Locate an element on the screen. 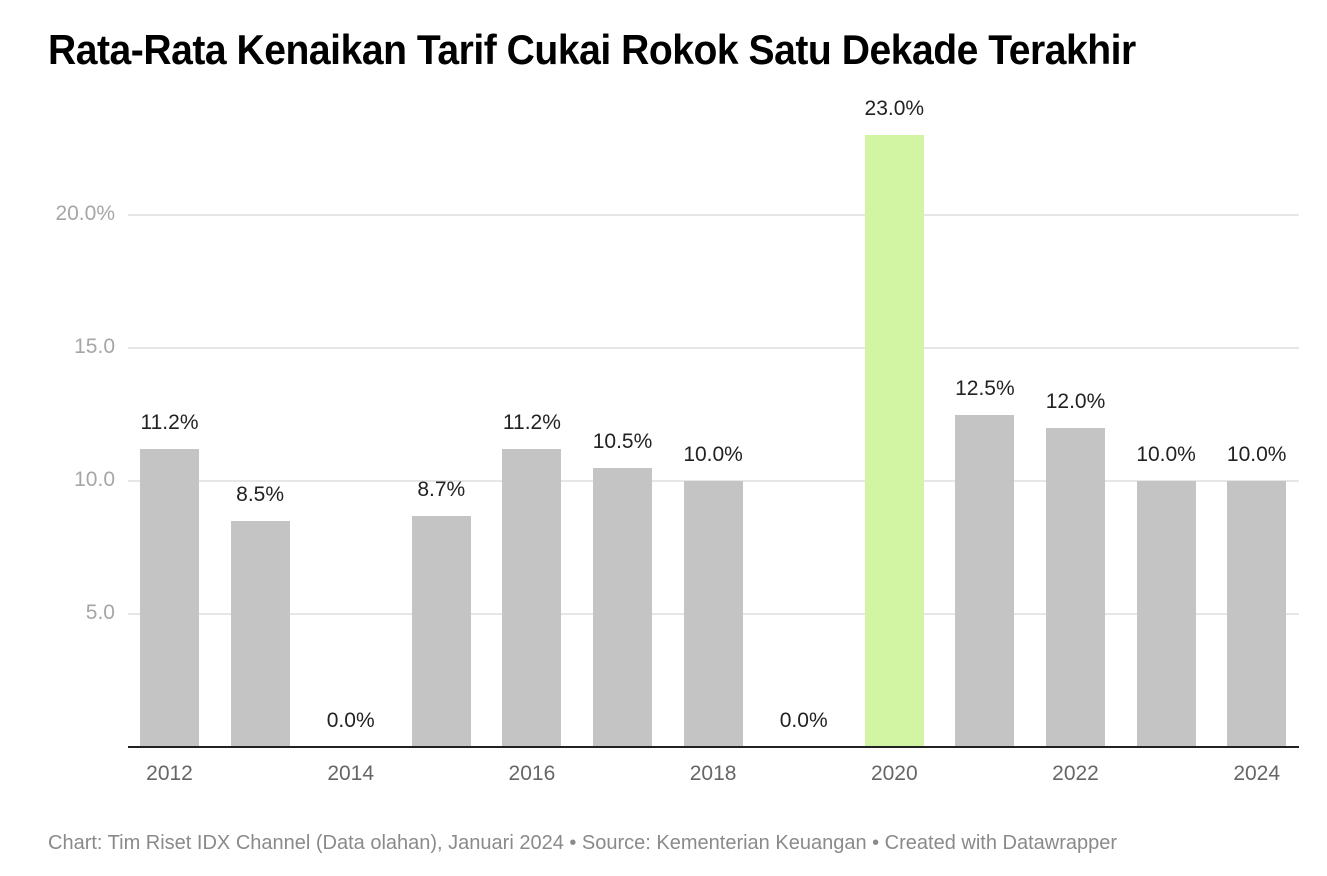 Image resolution: width=1327 pixels, height=876 pixels. bar-2015 is located at coordinates (441, 631).